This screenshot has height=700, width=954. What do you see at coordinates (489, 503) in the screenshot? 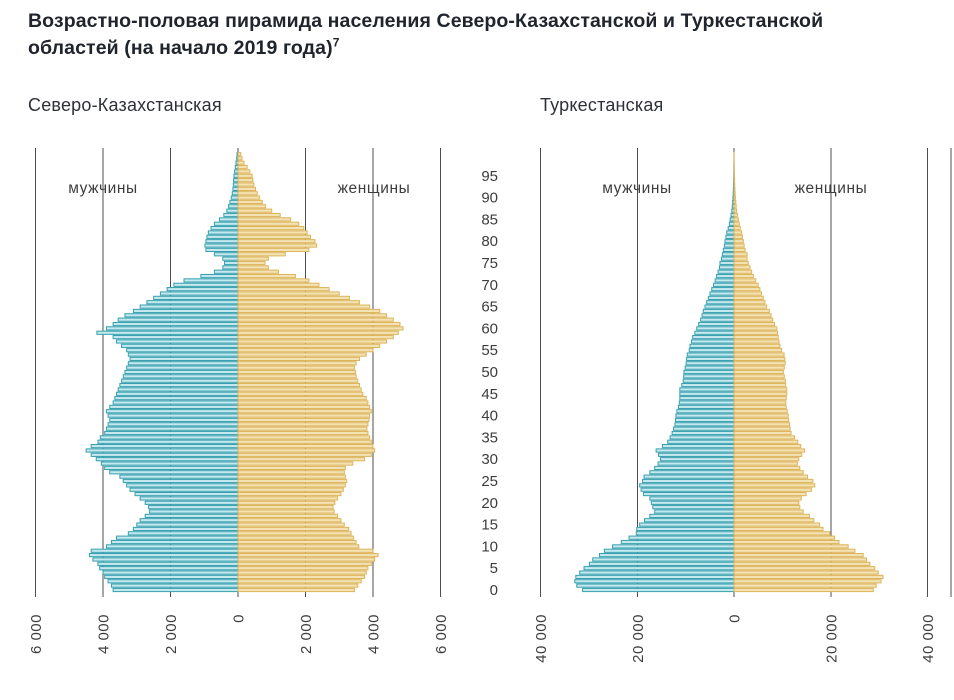
I see `age-tick-label: 20` at bounding box center [489, 503].